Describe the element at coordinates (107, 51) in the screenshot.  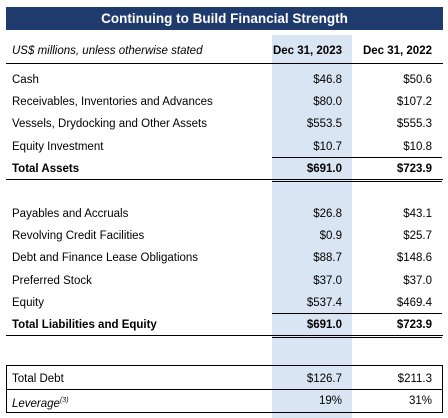
I see `header-label: US$ millions, unless otherwise stated` at that location.